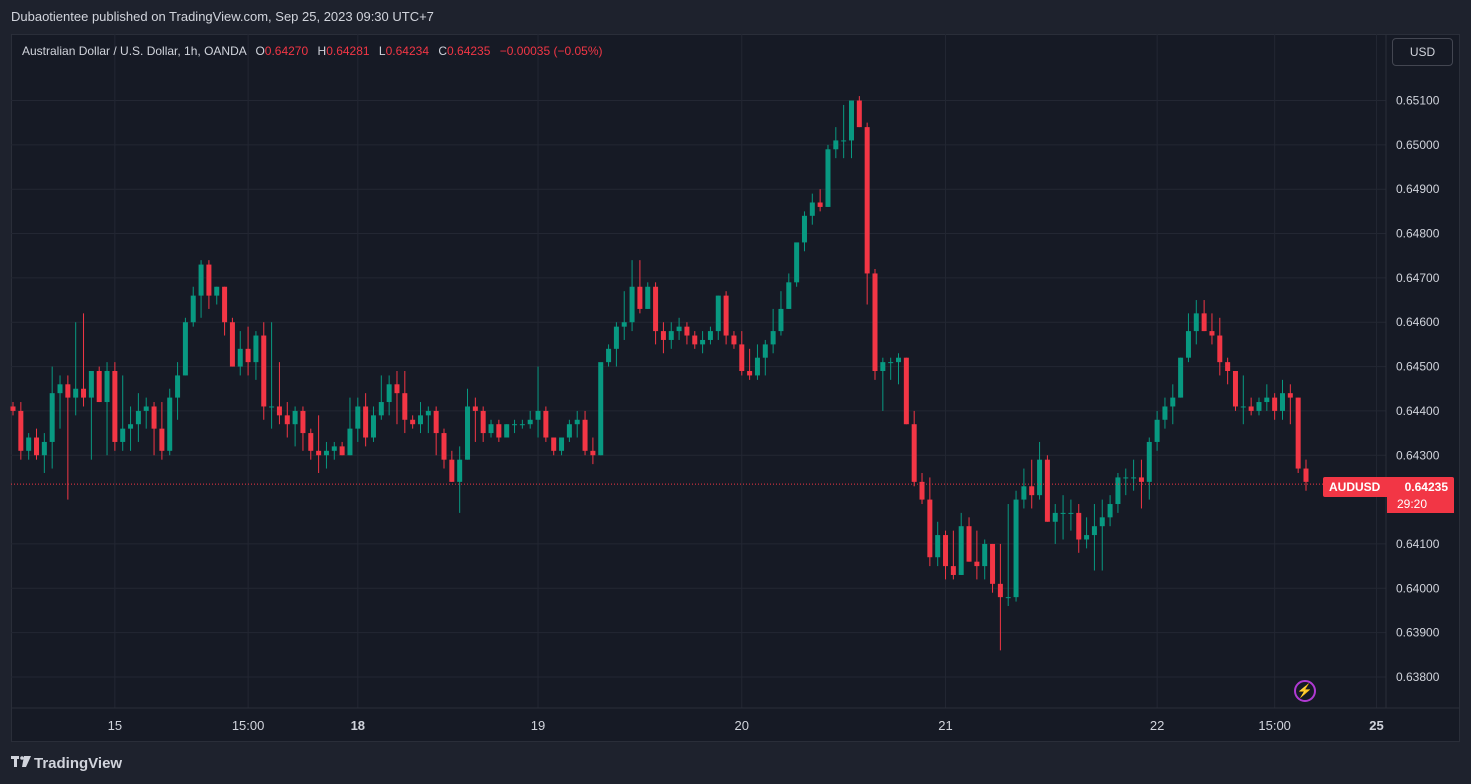  Describe the element at coordinates (1422, 52) in the screenshot. I see `currency-button: USD` at that location.